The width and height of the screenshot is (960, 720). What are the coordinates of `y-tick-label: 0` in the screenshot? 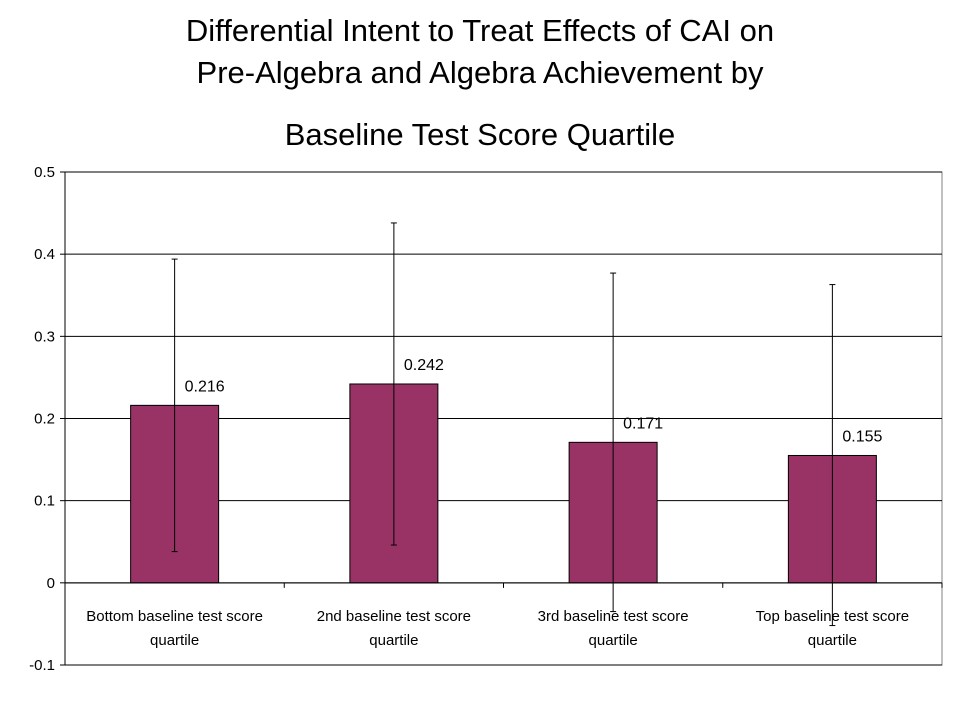 It's located at (51, 583).